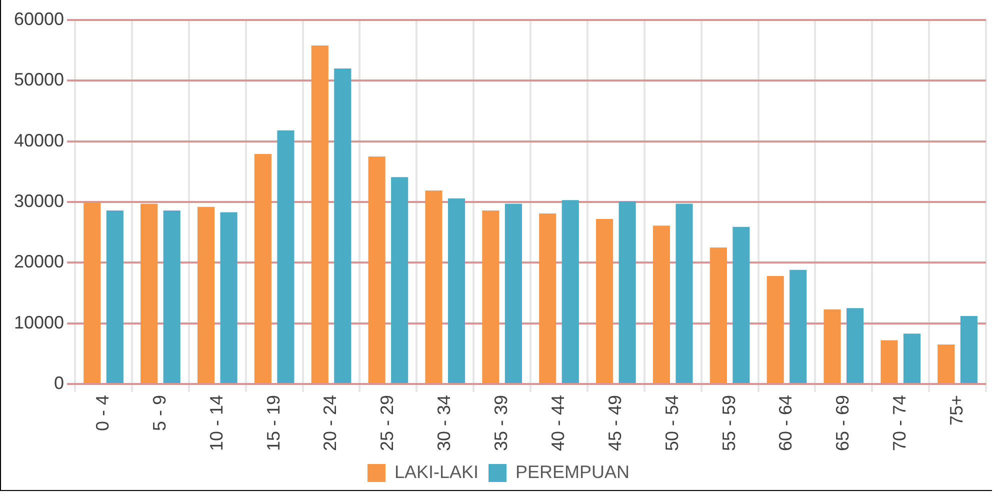 This screenshot has height=492, width=993. Describe the element at coordinates (39, 262) in the screenshot. I see `y-tick-label: 20000` at that location.